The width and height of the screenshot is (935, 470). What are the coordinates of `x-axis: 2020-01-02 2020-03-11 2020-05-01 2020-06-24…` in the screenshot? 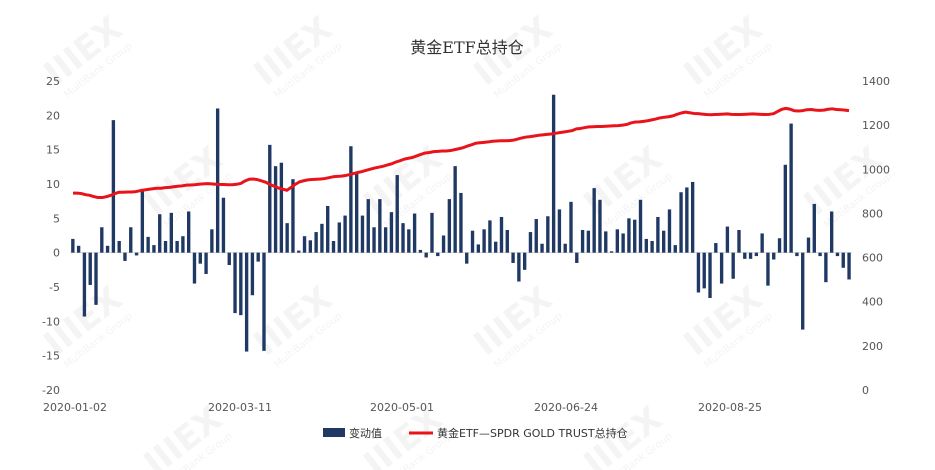 It's located at (402, 407).